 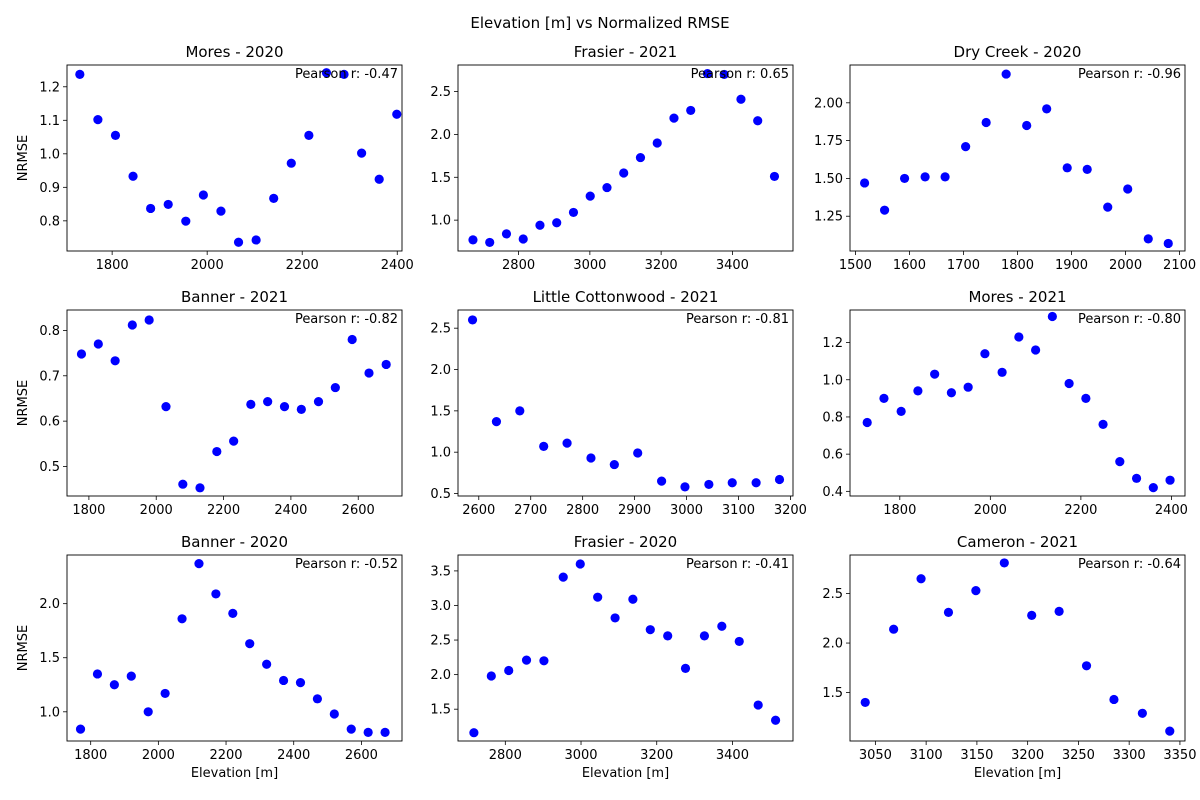 I want to click on x-tick-label: 3050, so click(x=875, y=755).